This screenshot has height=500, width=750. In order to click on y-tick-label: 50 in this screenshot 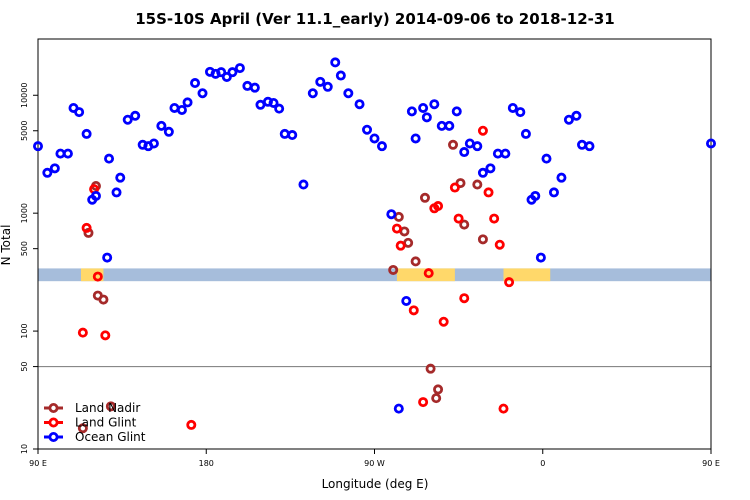, I will do `click(24, 366)`.